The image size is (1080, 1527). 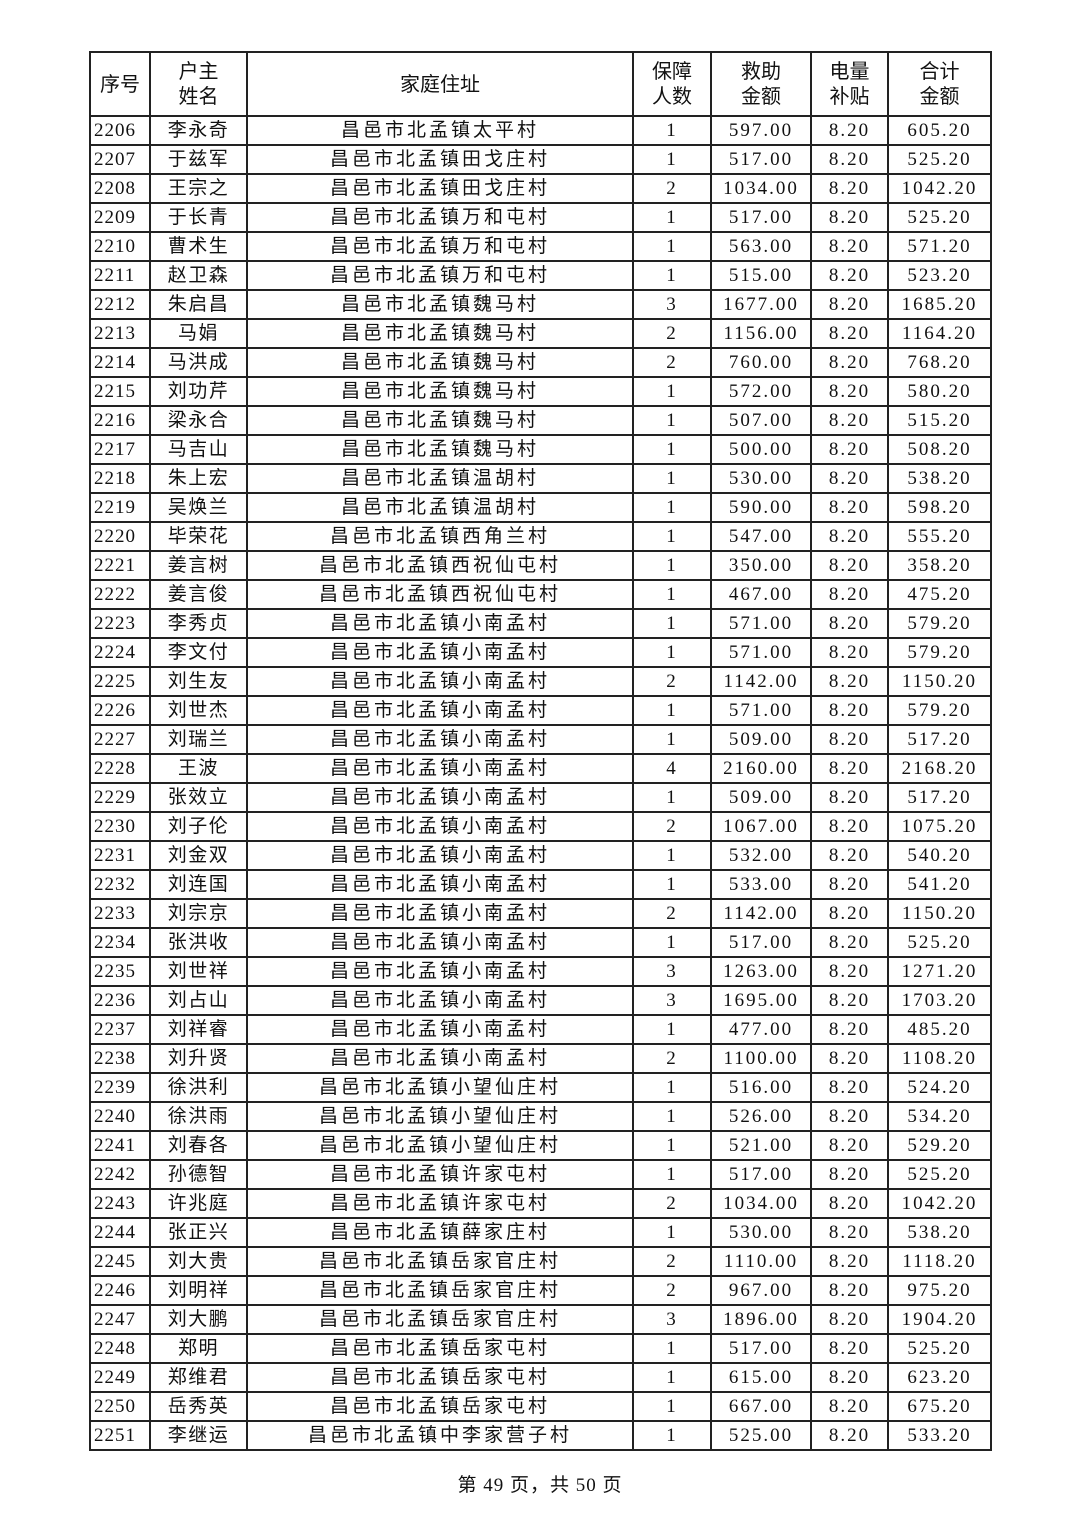 What do you see at coordinates (939, 942) in the screenshot?
I see `cell-total: 525.20` at bounding box center [939, 942].